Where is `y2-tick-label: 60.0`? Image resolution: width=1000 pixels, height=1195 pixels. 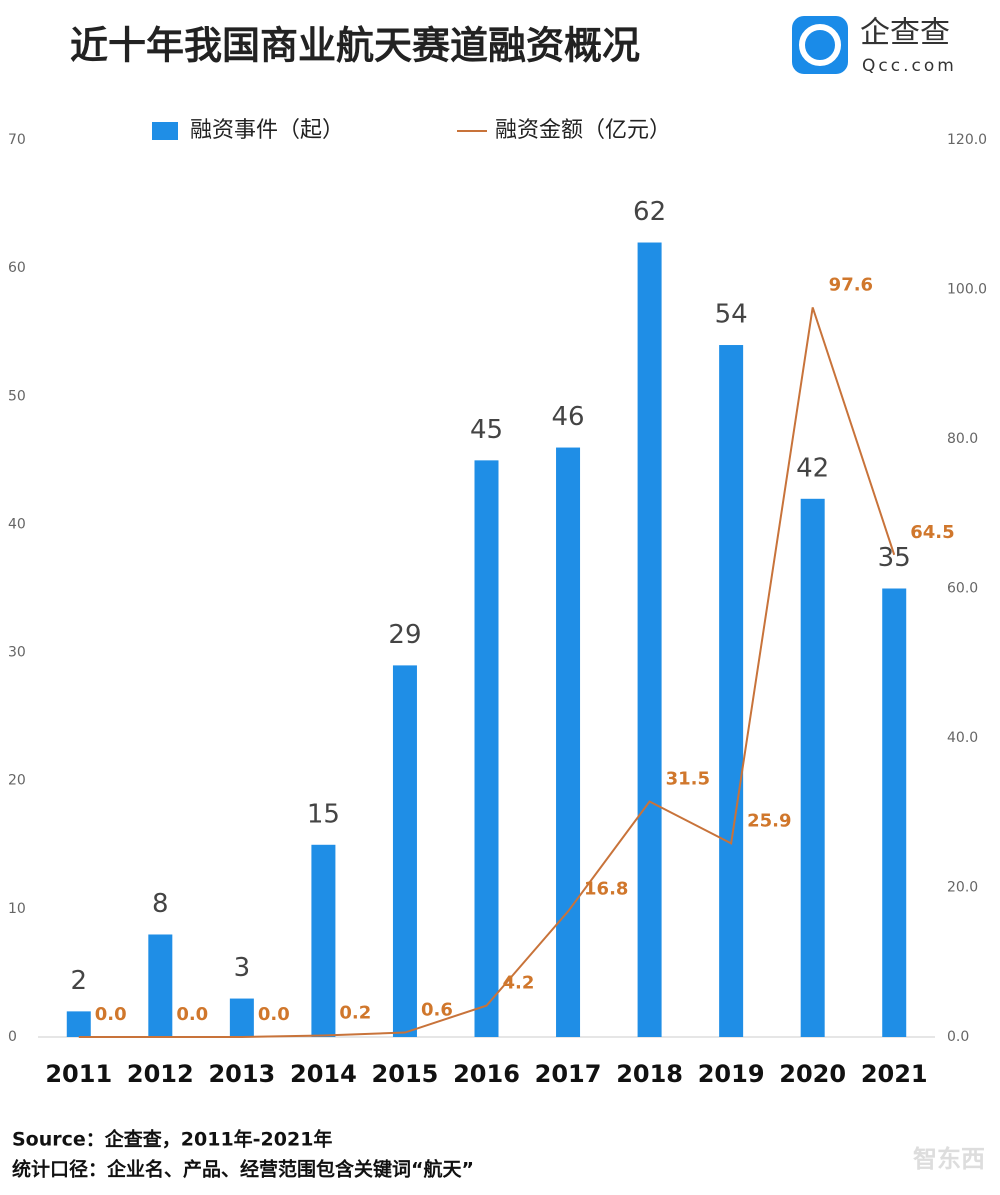
y2-tick-label: 60.0 is located at coordinates (962, 589).